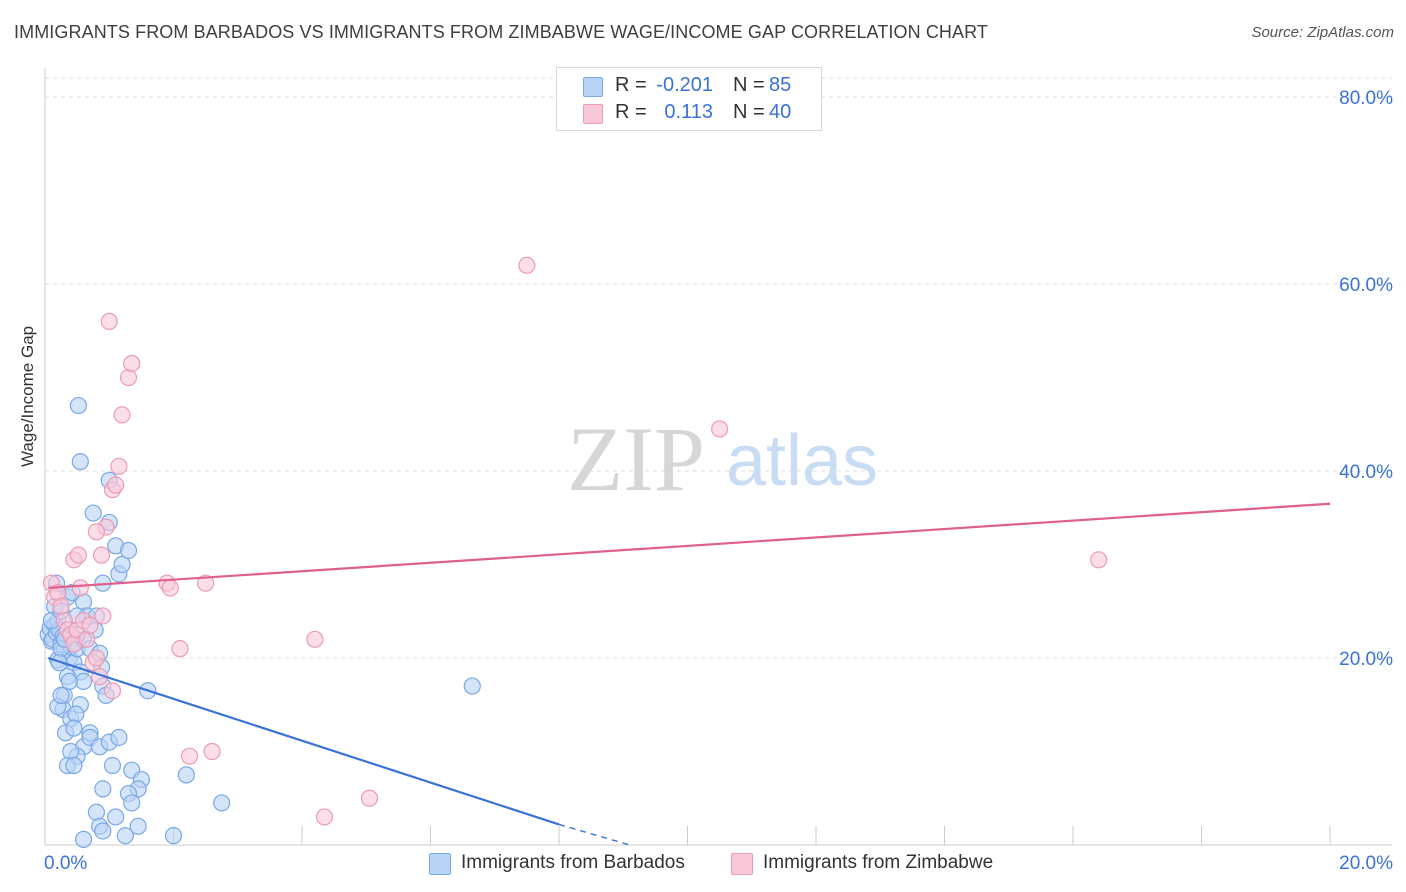 Image resolution: width=1406 pixels, height=892 pixels. Describe the element at coordinates (780, 85) in the screenshot. I see `legend-n-value: 85` at that location.